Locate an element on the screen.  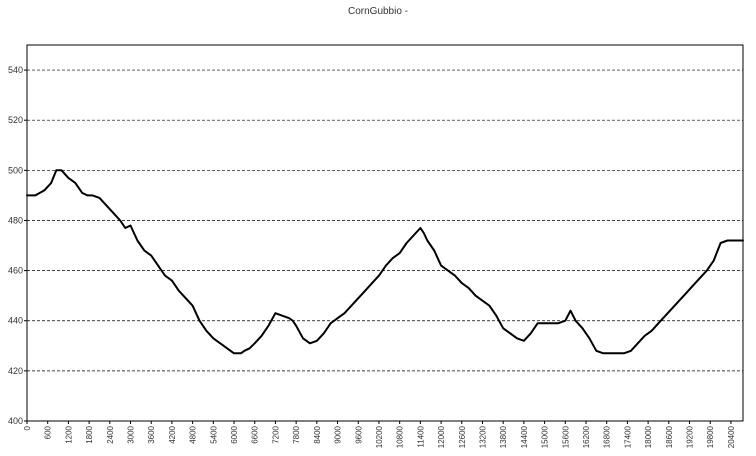
x-tick-label: 15000 is located at coordinates (545, 436).